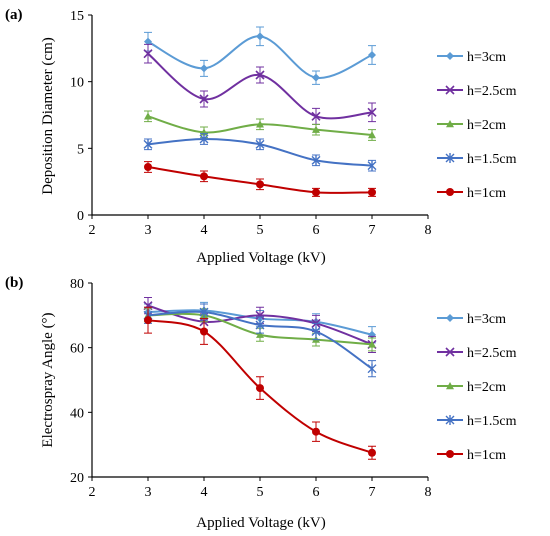 The height and width of the screenshot is (536, 550). I want to click on y-tick-label: 20, so click(77, 478).